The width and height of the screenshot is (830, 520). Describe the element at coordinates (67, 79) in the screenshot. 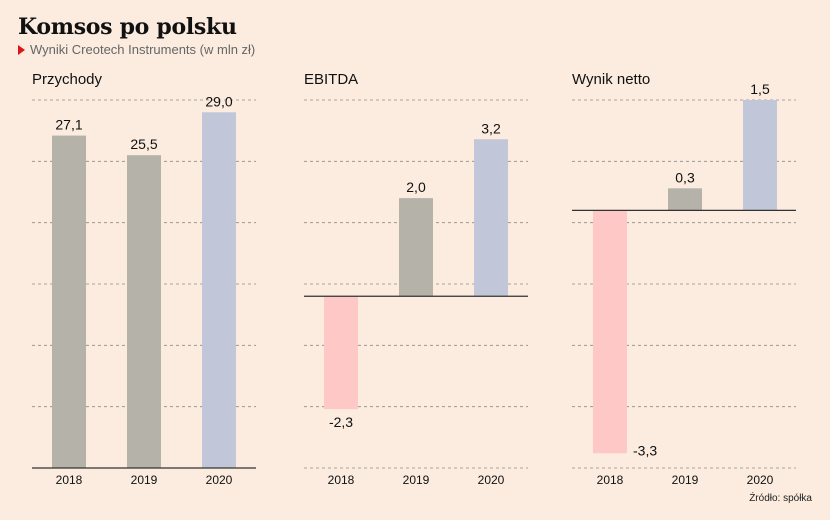

I see `panel-title: Przychody` at that location.